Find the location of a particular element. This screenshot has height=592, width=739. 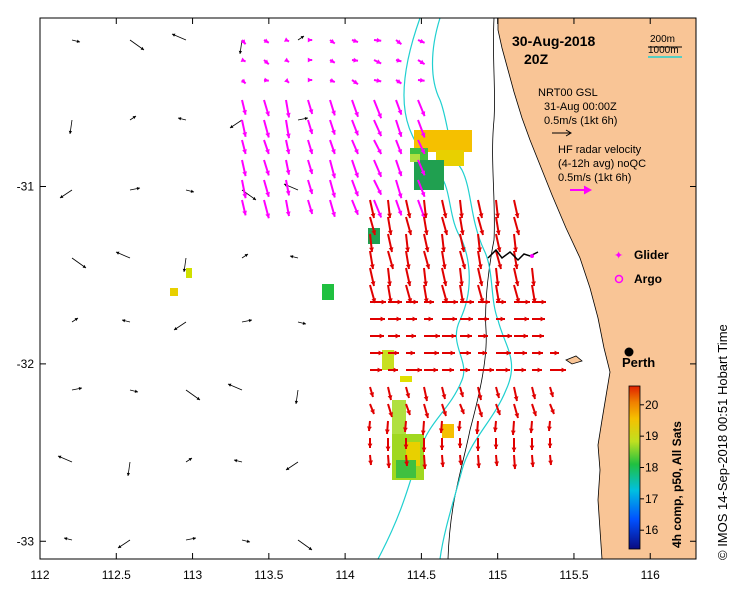

isobath-label-200: 200m is located at coordinates (662, 39).